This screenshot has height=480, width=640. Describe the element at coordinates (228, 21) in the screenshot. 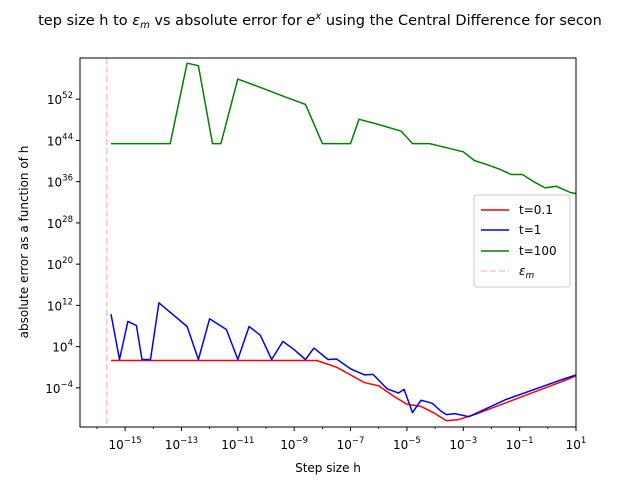

I see `title-mid: vs absolute error for` at that location.